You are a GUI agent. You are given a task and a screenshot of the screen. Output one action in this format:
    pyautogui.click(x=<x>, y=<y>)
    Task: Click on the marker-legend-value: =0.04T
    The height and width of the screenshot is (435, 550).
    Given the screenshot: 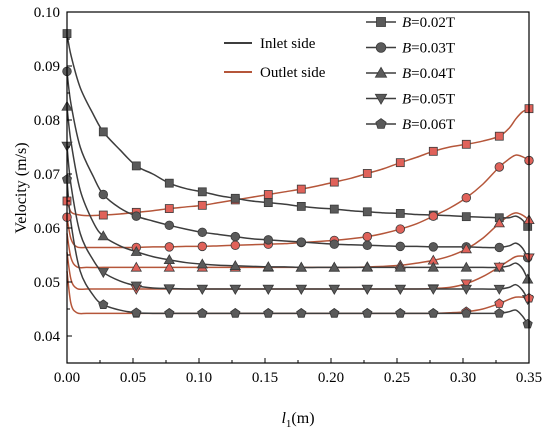 What is the action you would take?
    pyautogui.click(x=433, y=74)
    